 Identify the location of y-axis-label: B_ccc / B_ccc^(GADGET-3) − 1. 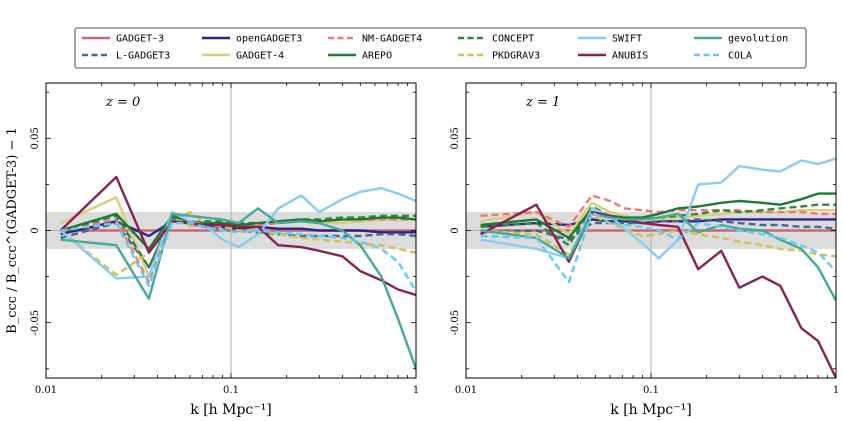
(12, 230).